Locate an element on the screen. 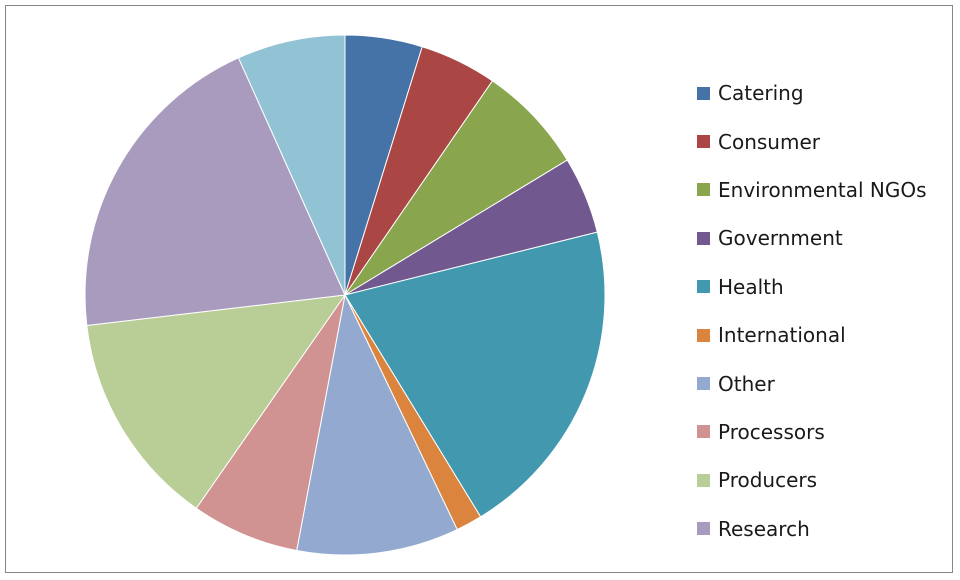 The image size is (960, 580). legend-item: Producers is located at coordinates (812, 480).